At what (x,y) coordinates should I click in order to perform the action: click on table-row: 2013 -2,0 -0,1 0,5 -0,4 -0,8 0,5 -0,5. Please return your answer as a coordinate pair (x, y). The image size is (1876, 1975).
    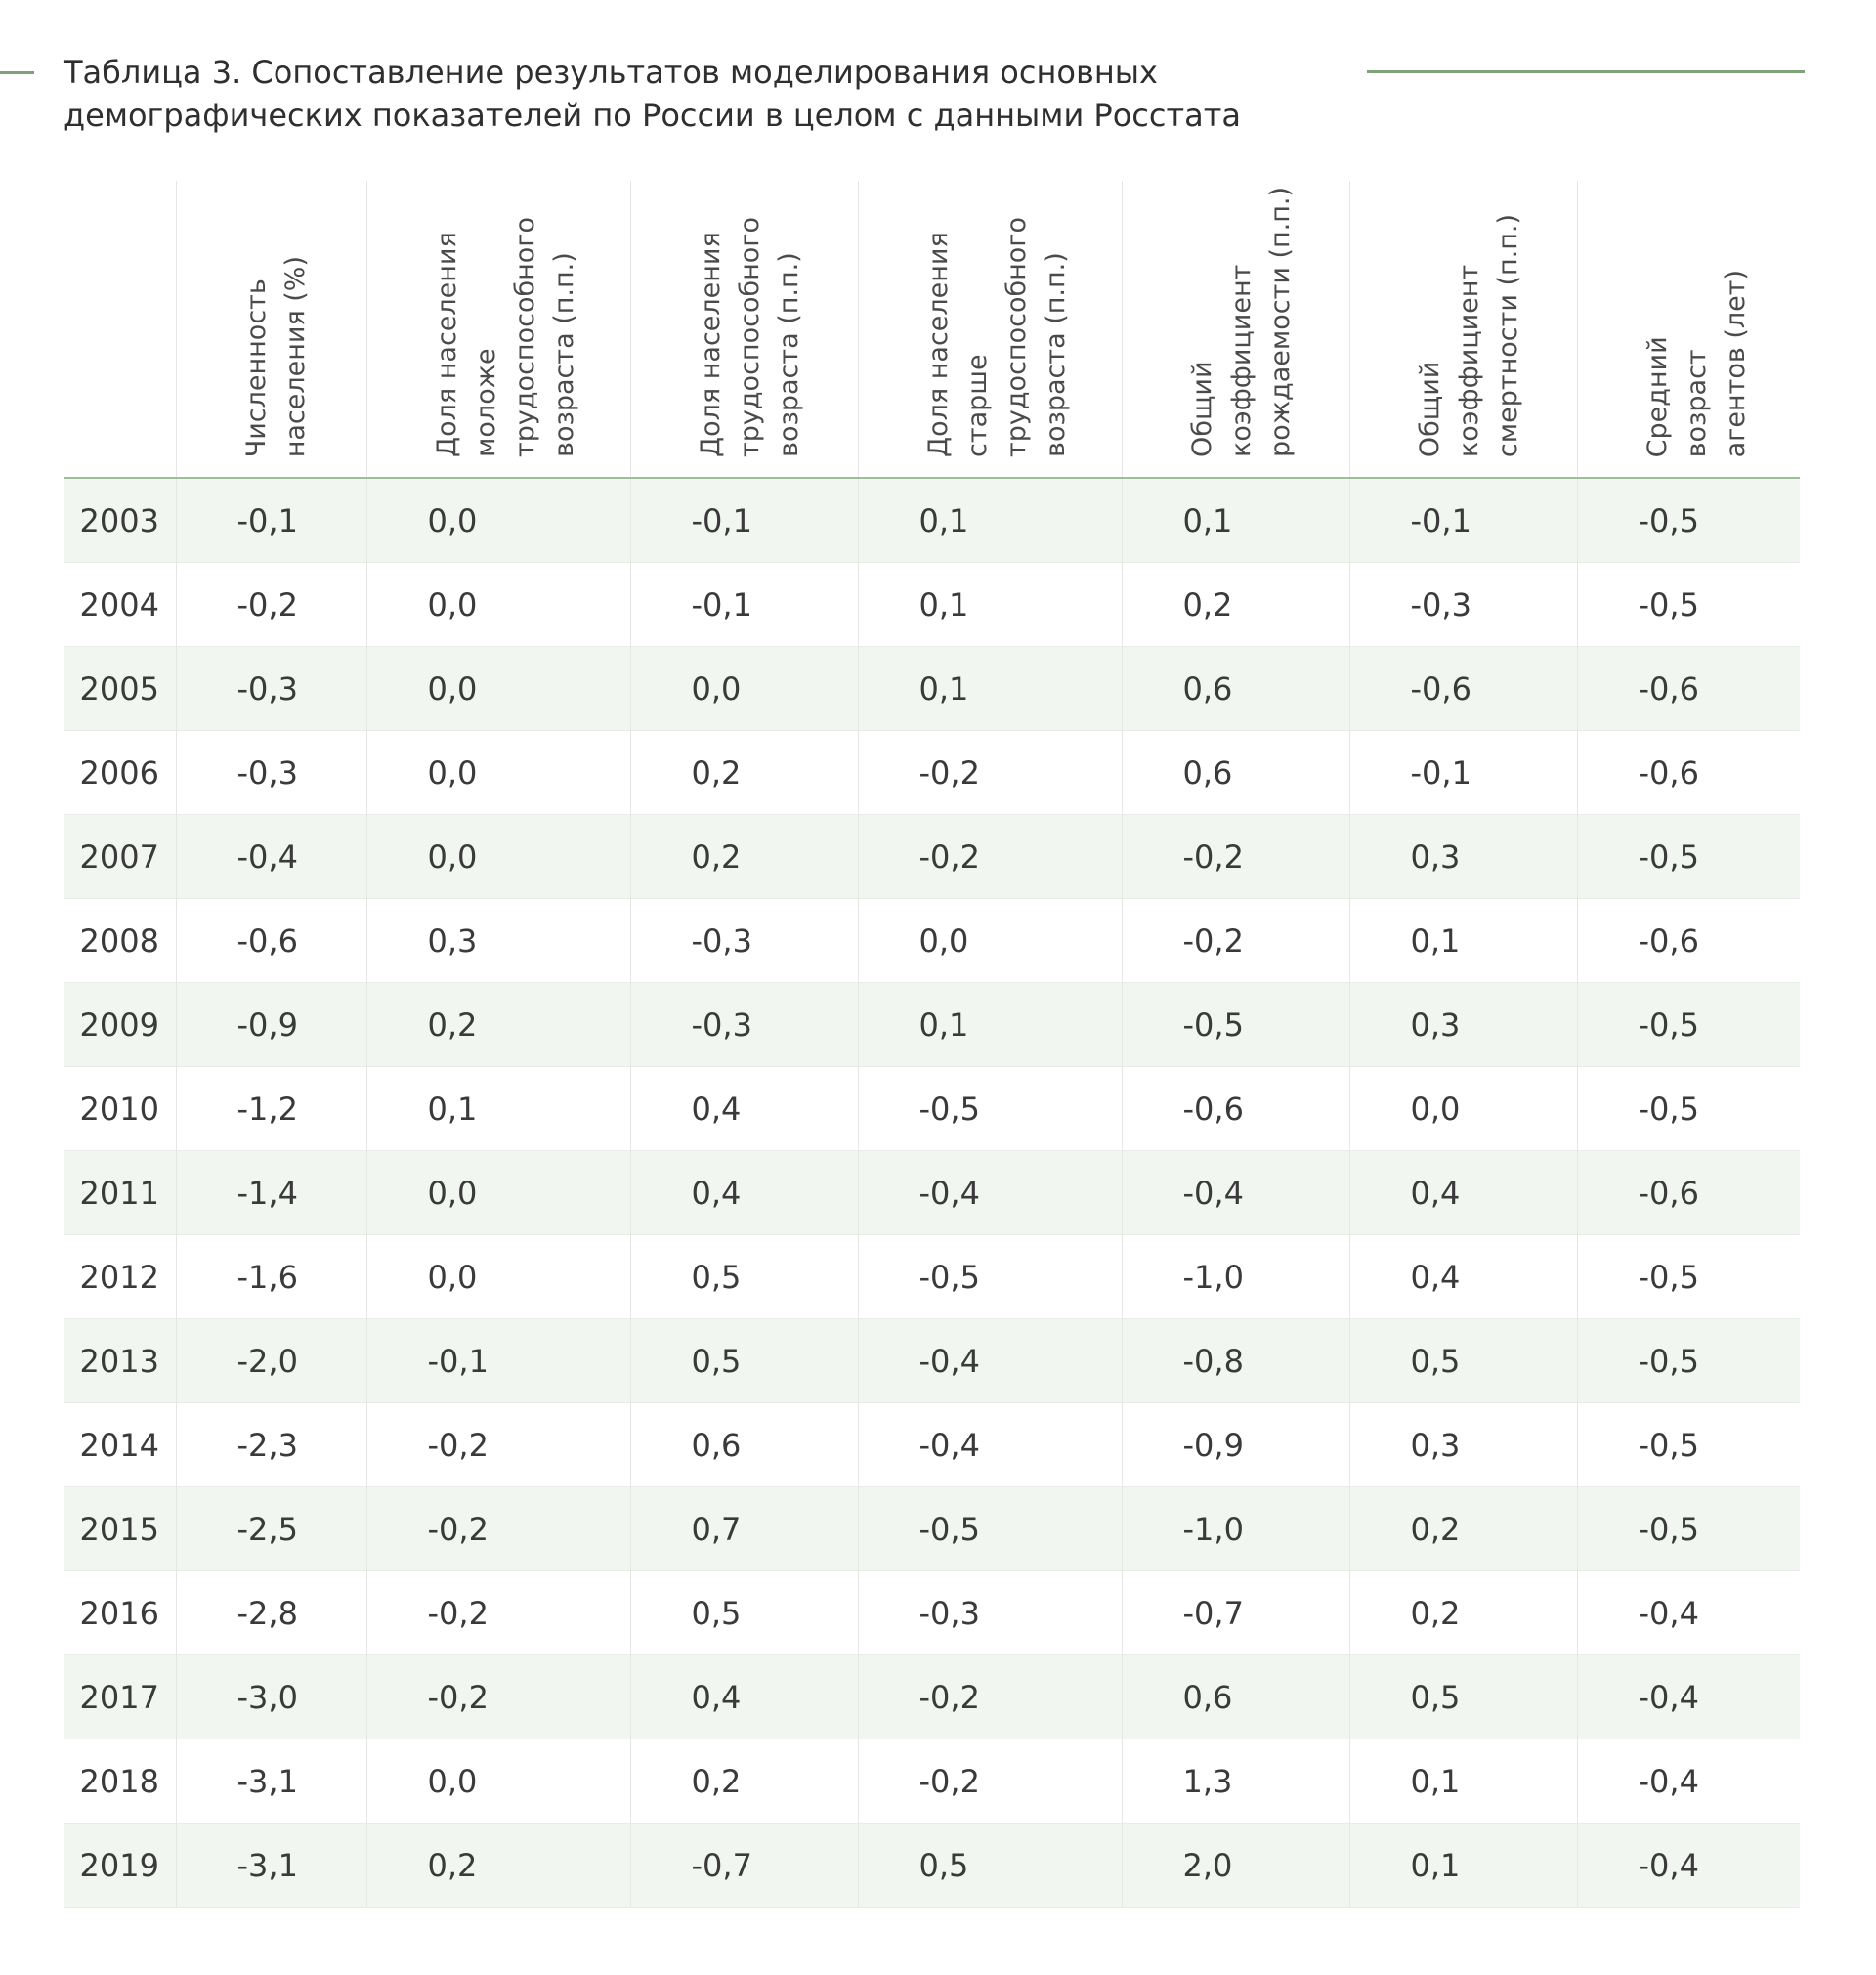
    Looking at the image, I should click on (932, 1361).